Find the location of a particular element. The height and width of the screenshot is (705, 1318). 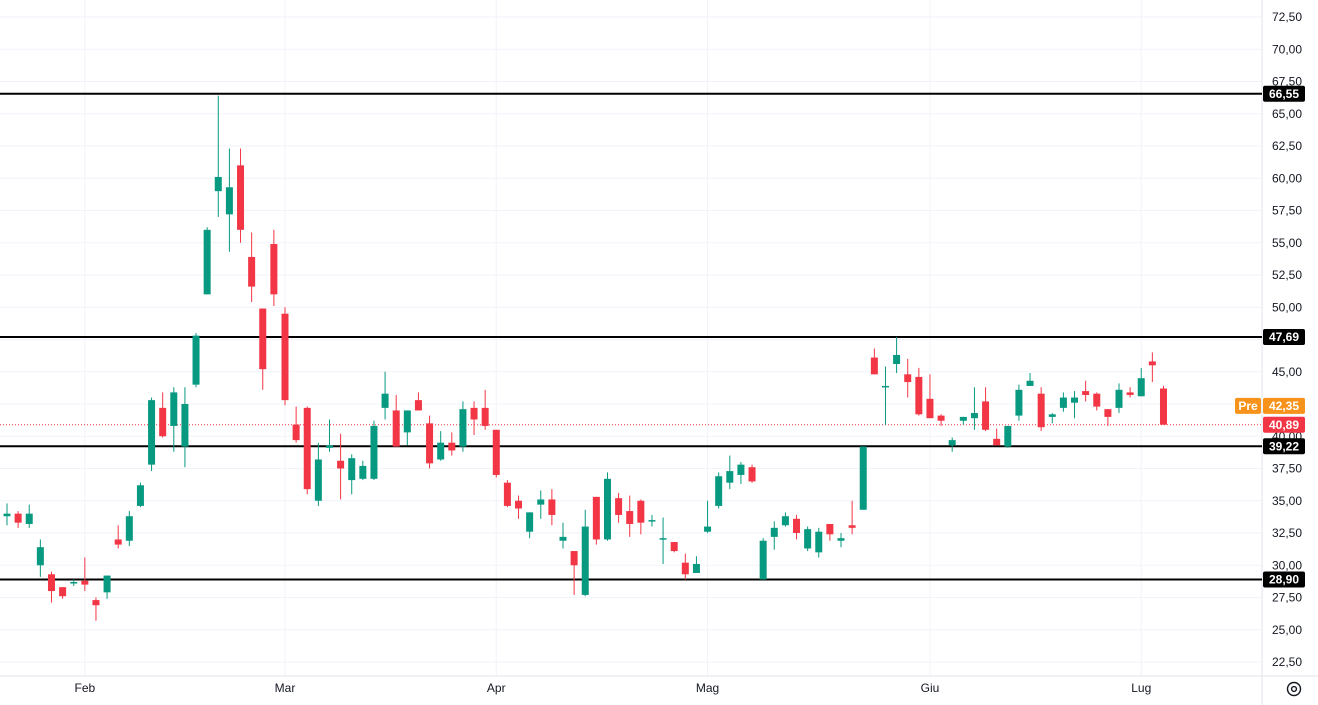

pre-market-badge-bg is located at coordinates (1284, 405).